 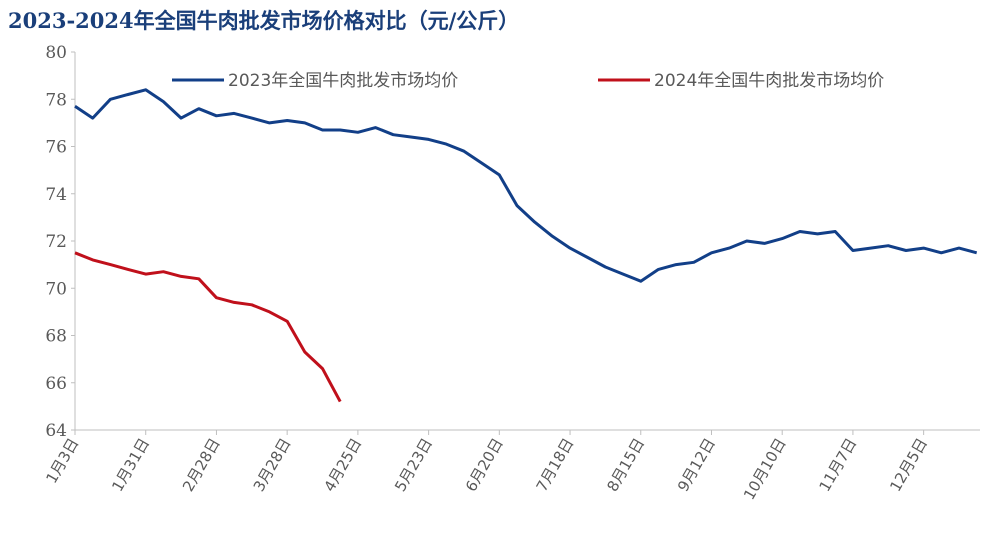 What do you see at coordinates (56, 100) in the screenshot?
I see `y-tick-label: 78` at bounding box center [56, 100].